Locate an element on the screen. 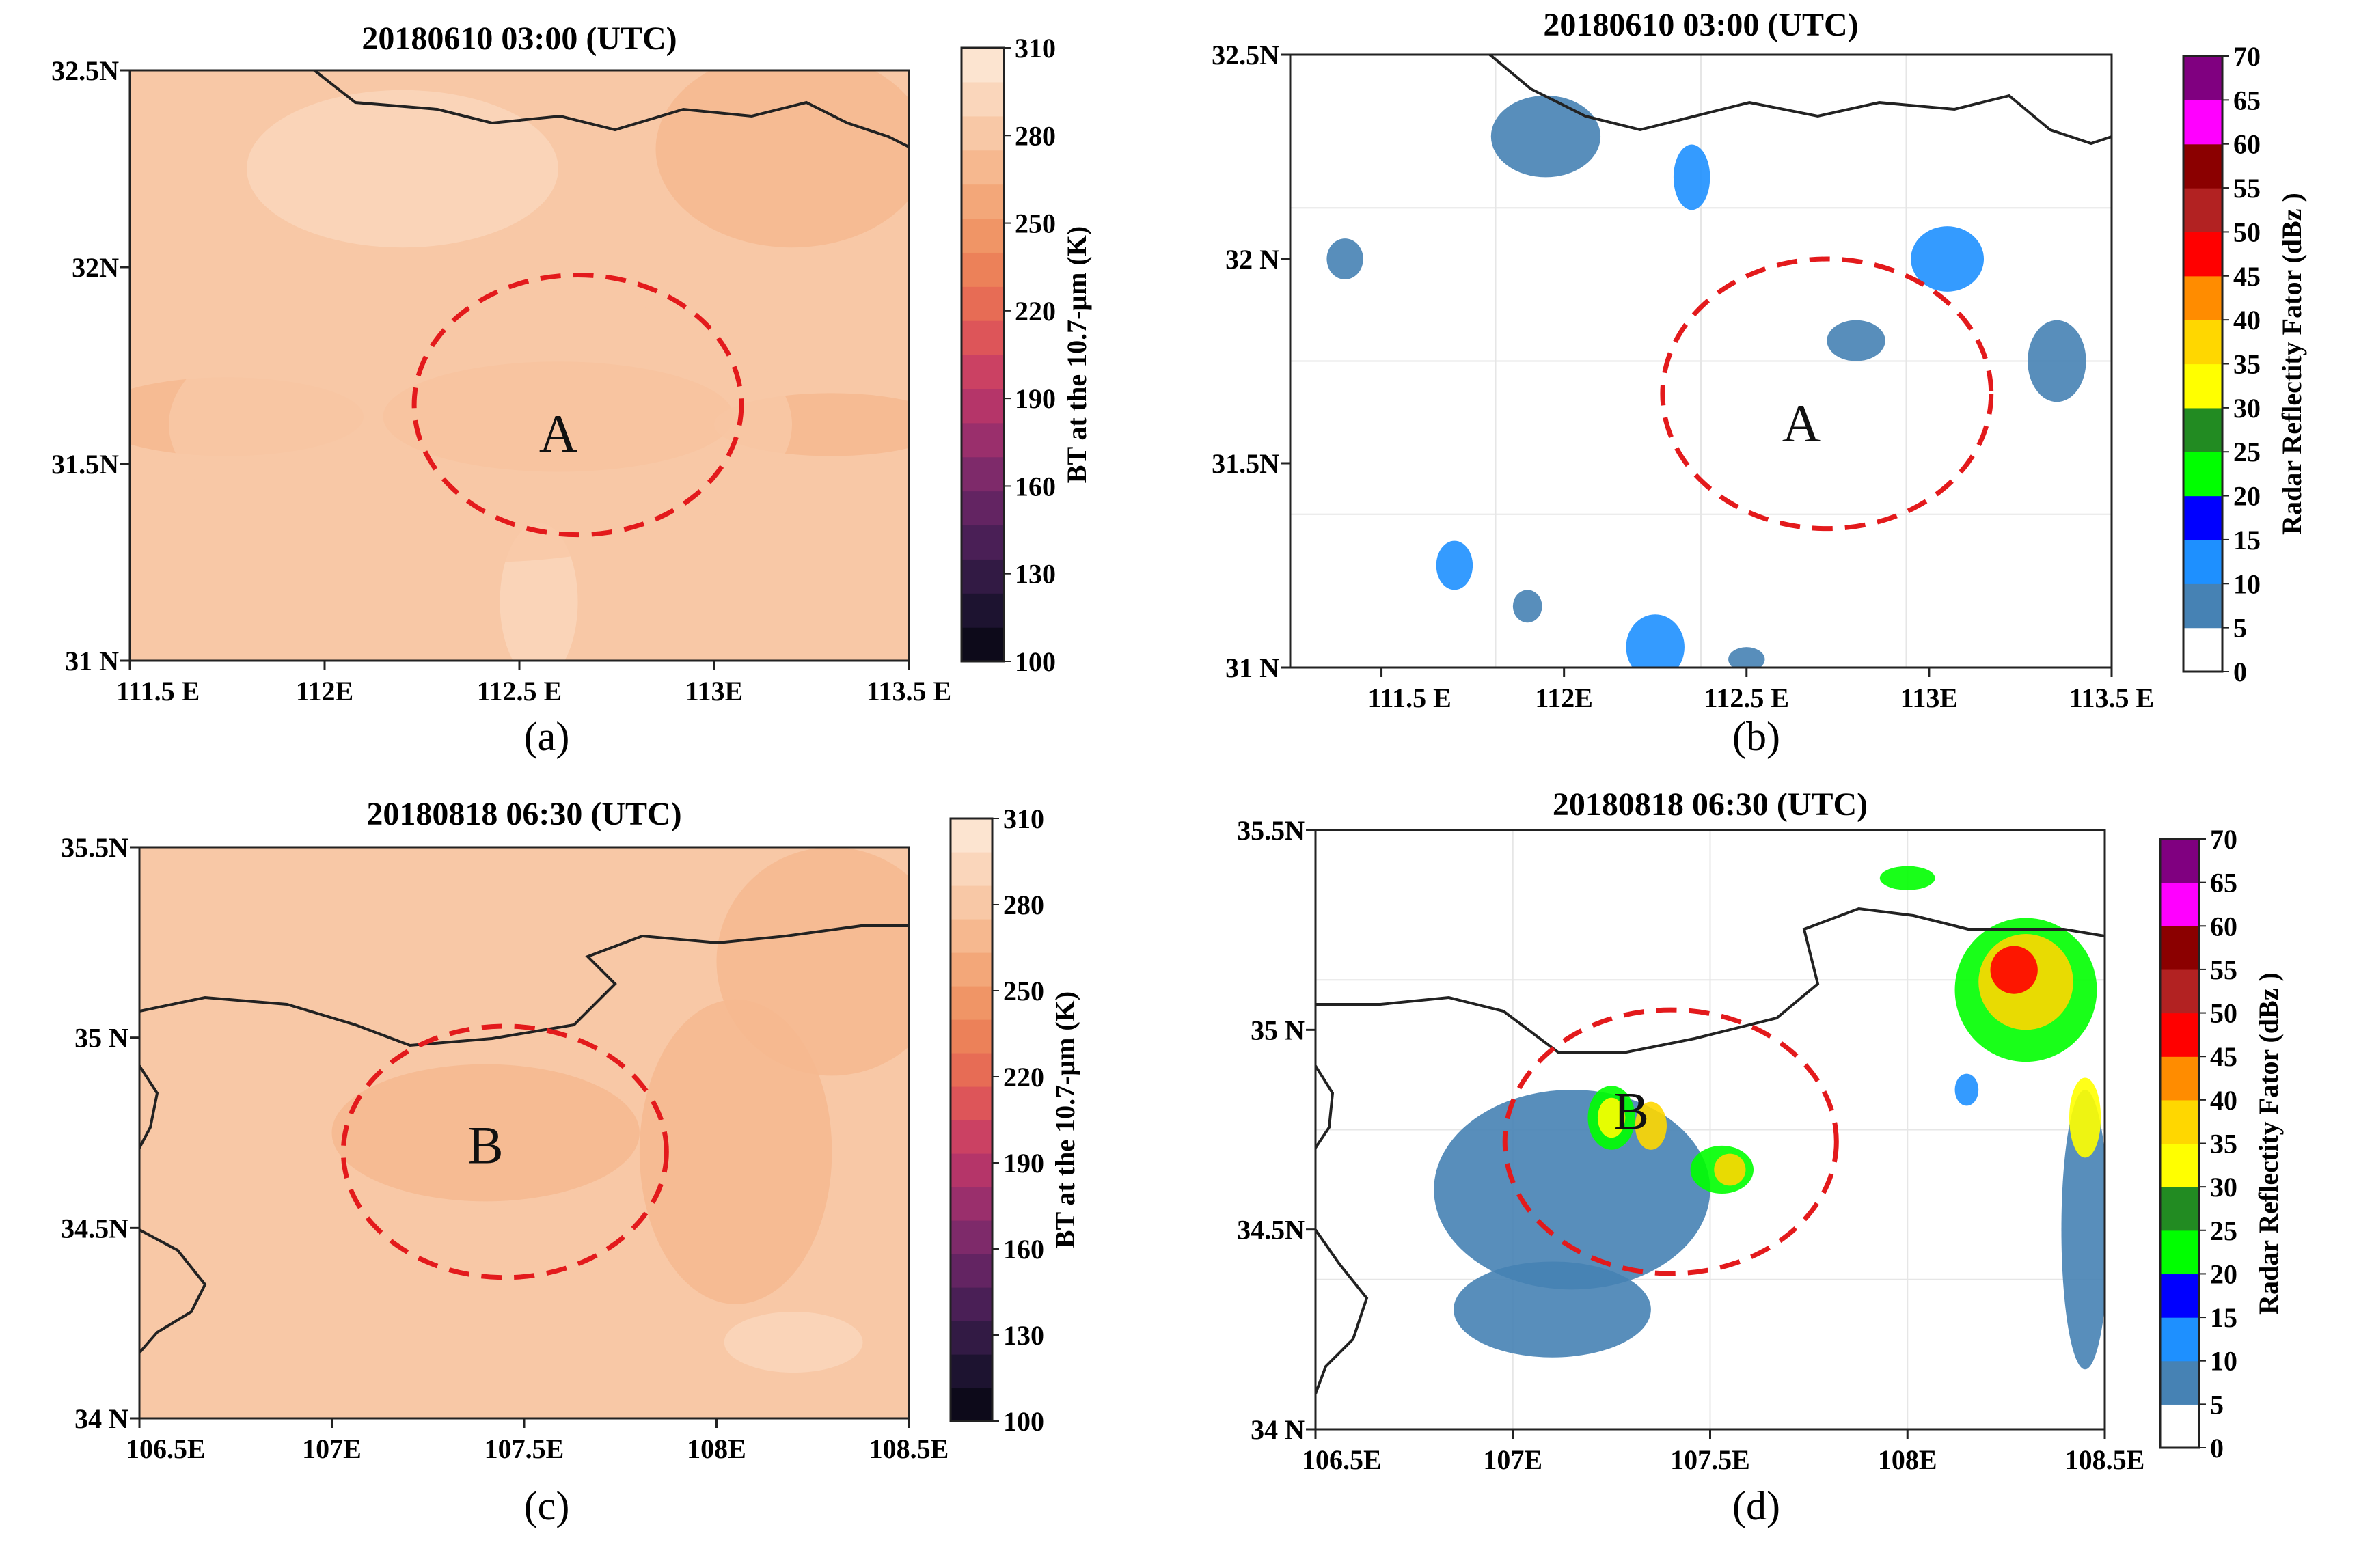 This screenshot has height=1568, width=2359. colorbar-tick-label: 0 is located at coordinates (2217, 1448).